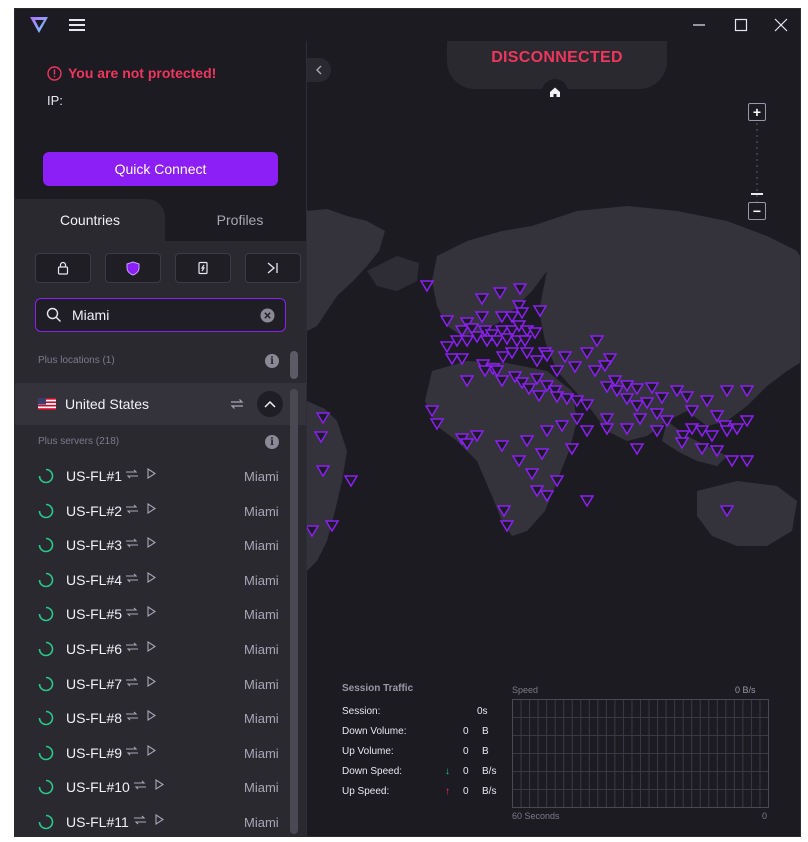  What do you see at coordinates (152, 684) in the screenshot?
I see `server-row: US-FL#7 Miami` at bounding box center [152, 684].